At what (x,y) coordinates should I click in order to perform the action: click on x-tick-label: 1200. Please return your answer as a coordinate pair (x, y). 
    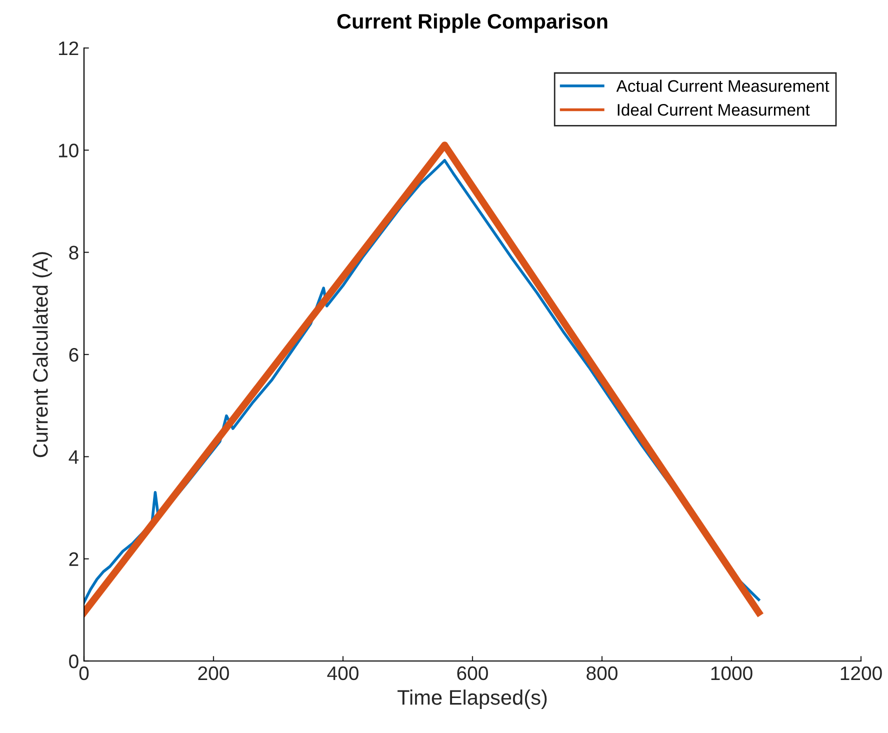
    Looking at the image, I should click on (861, 673).